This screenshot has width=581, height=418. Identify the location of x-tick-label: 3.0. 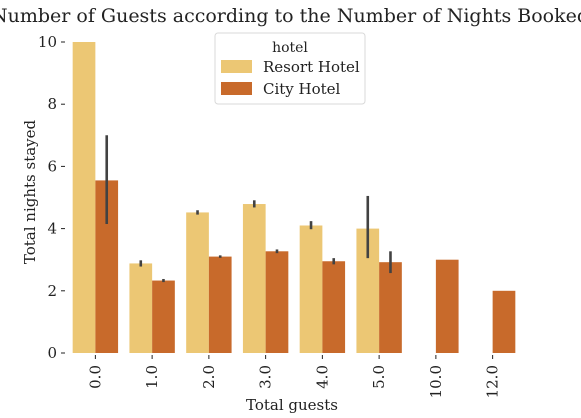
(266, 377).